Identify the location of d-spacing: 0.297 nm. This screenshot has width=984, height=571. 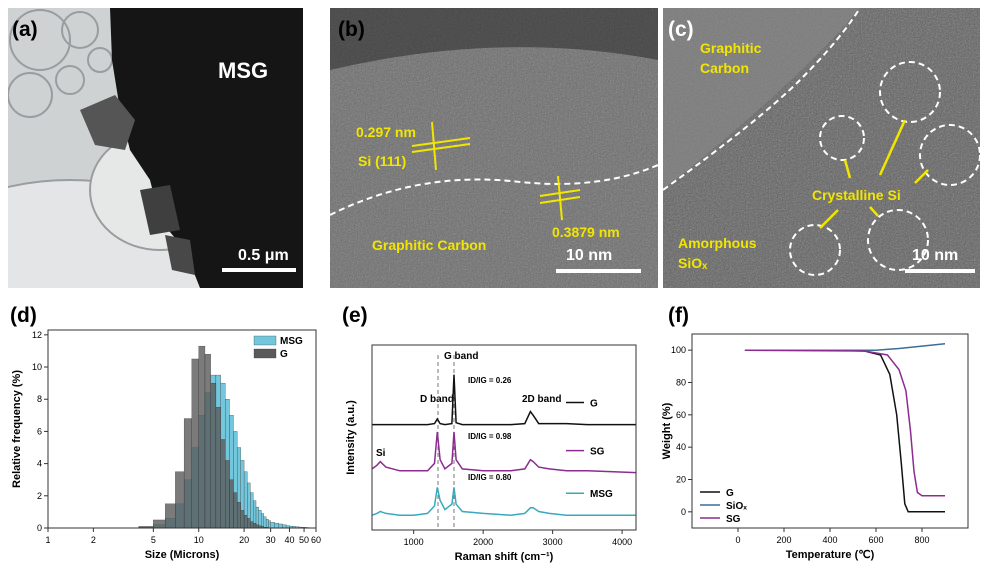
(386, 132).